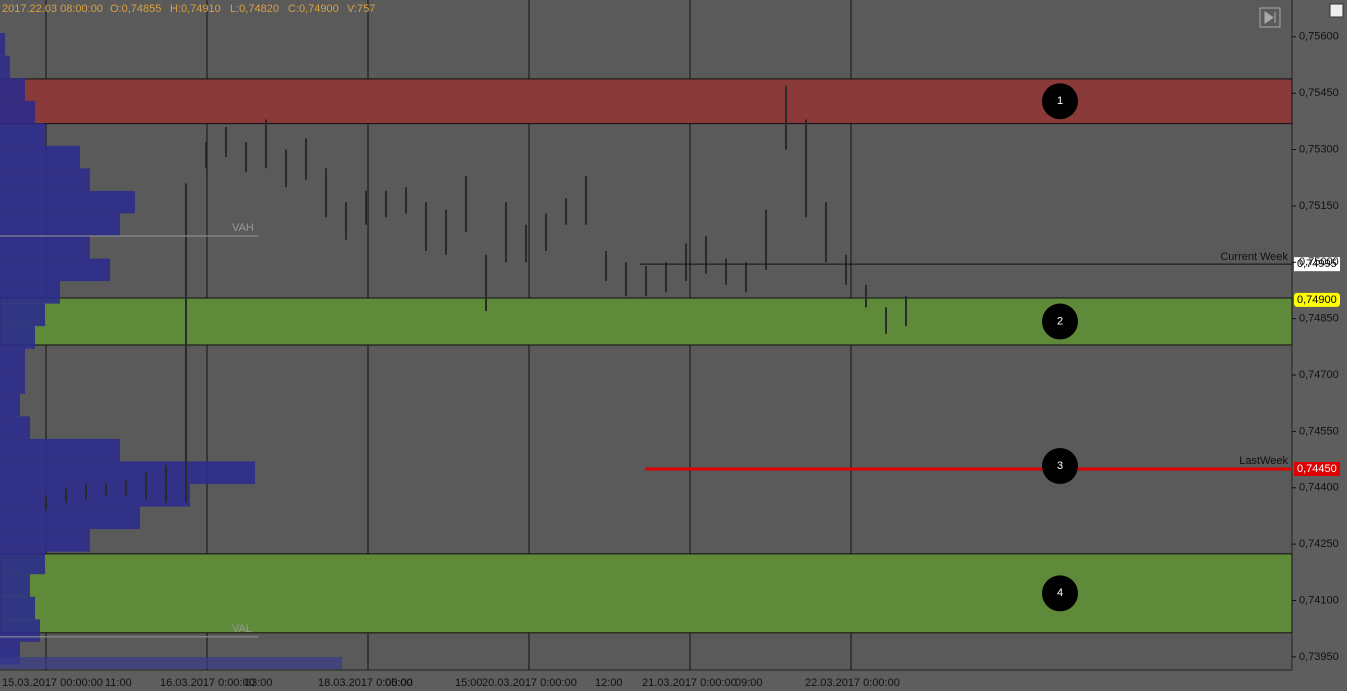 The height and width of the screenshot is (691, 1347). What do you see at coordinates (609, 683) in the screenshot?
I see `time-label: 12:00` at bounding box center [609, 683].